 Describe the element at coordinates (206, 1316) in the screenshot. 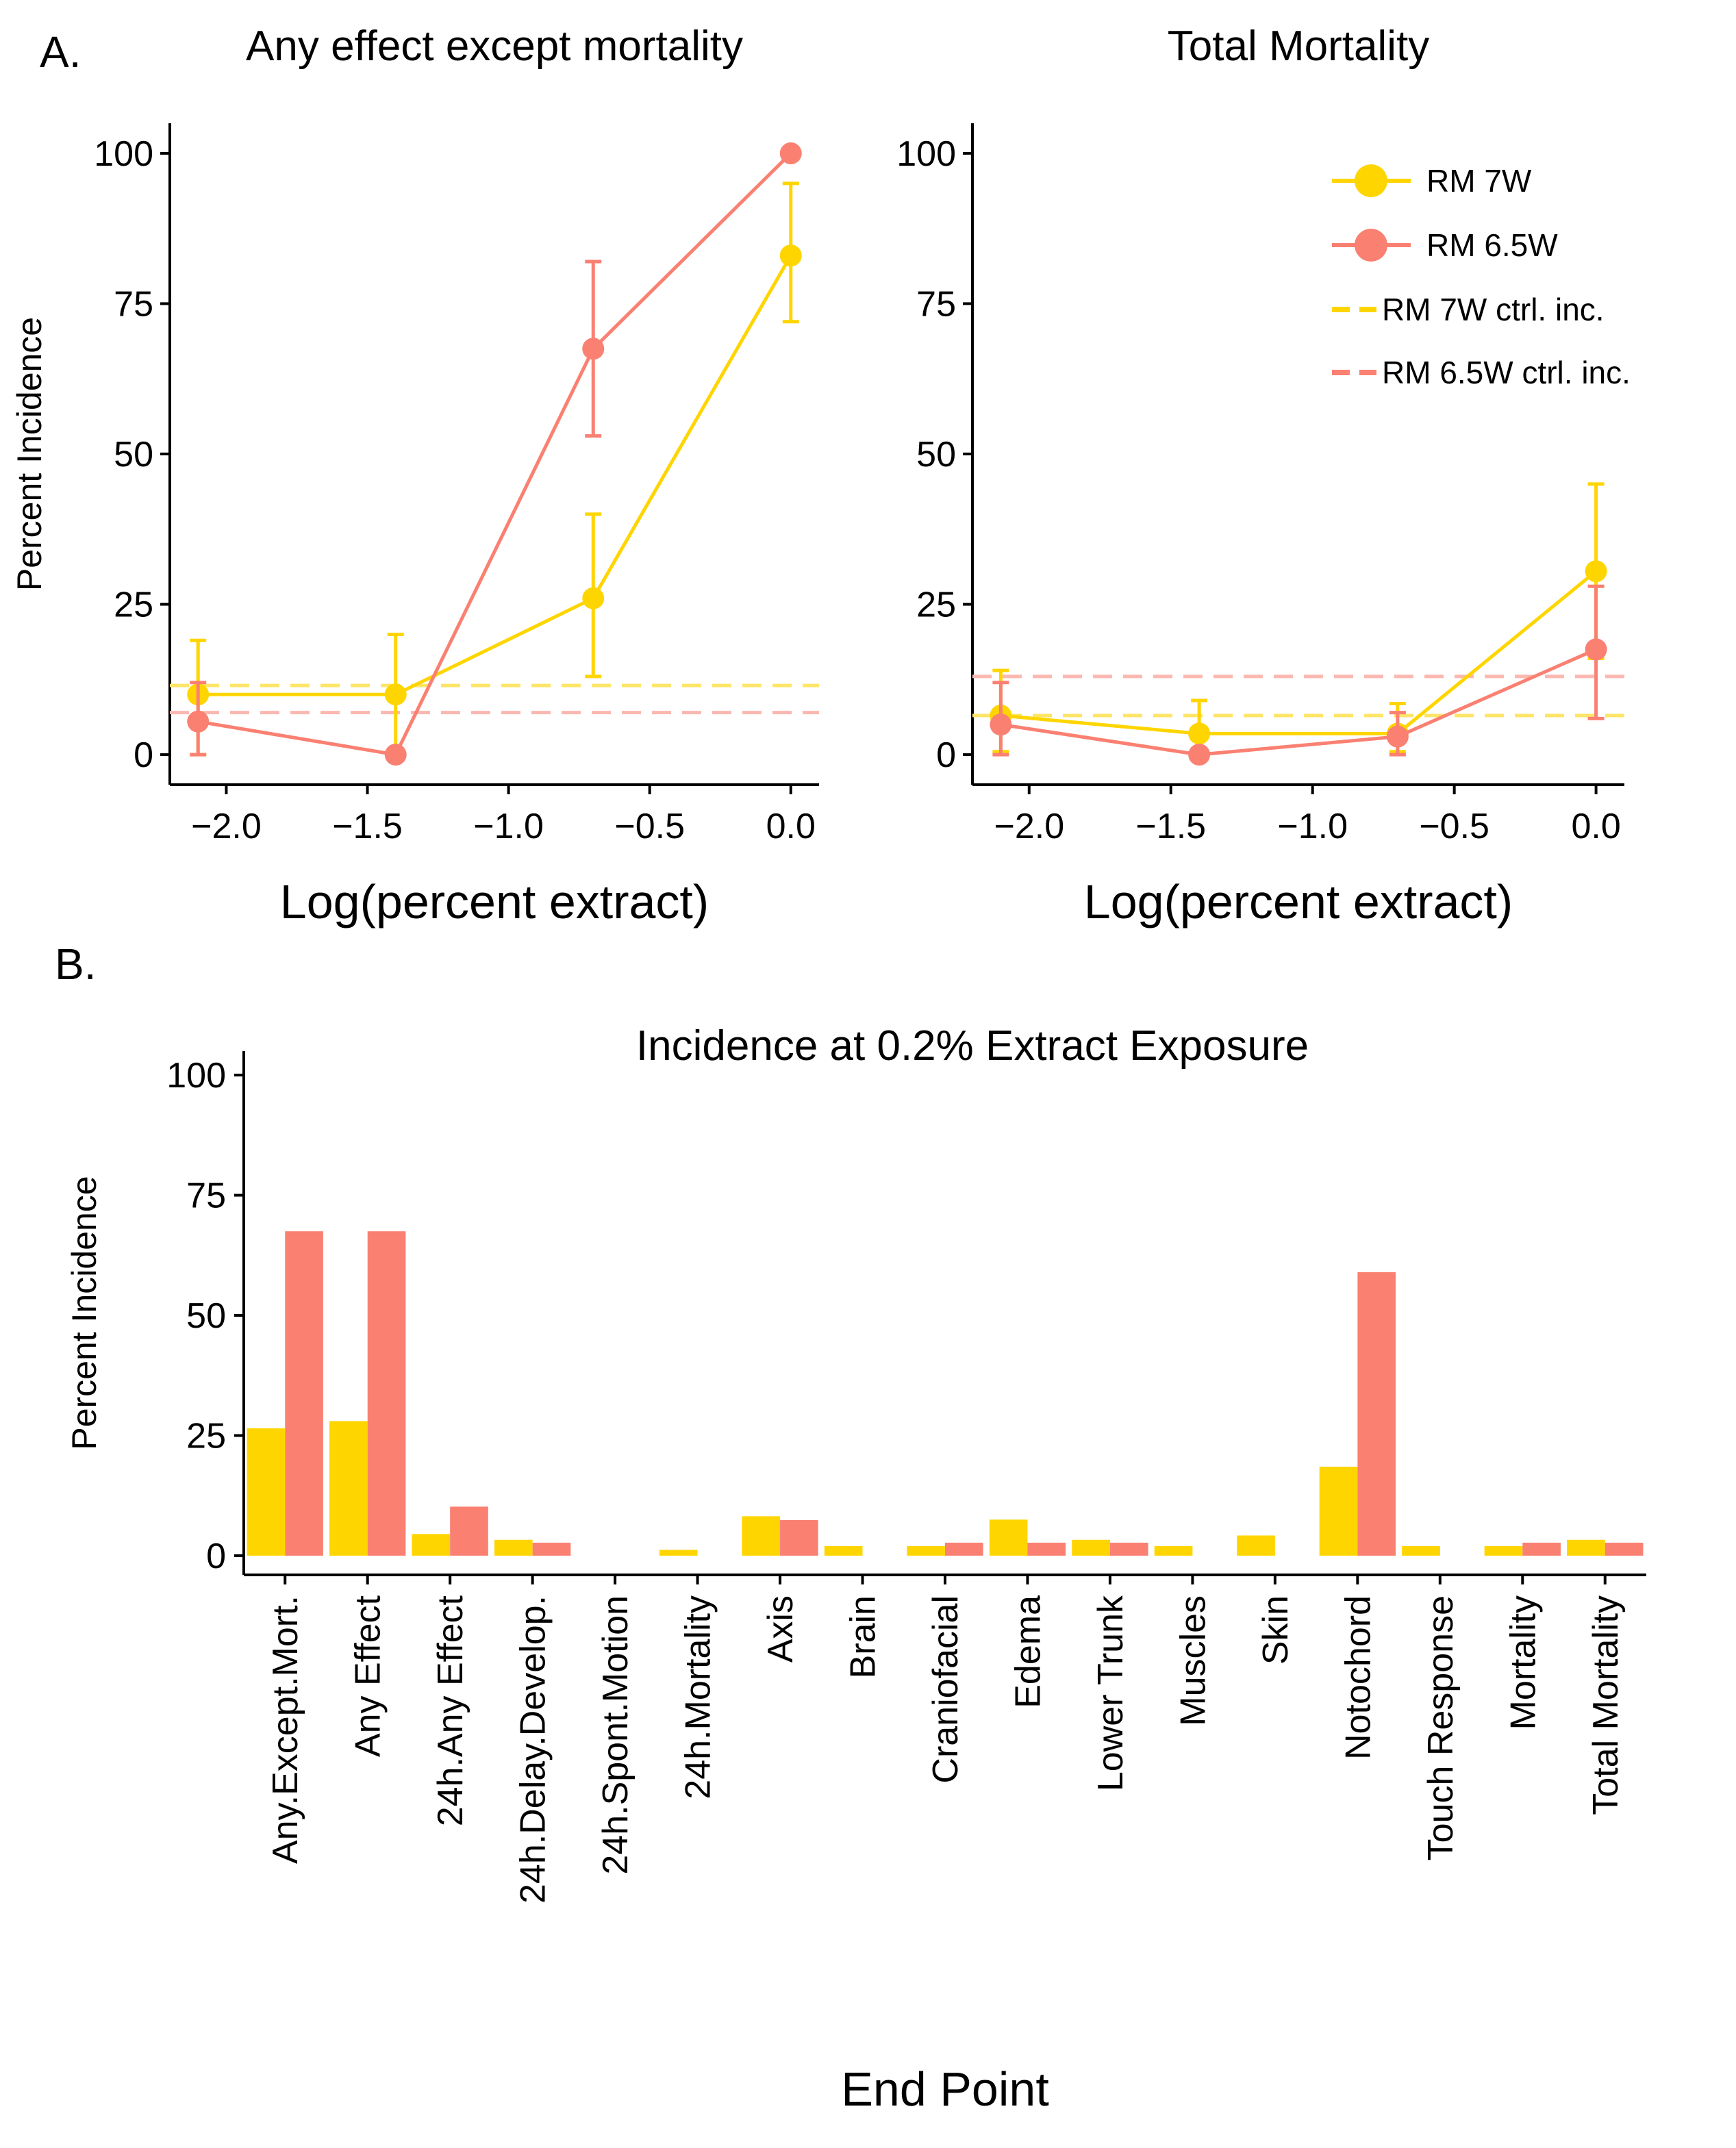

I see `chart-c-ytick-label: 50` at that location.